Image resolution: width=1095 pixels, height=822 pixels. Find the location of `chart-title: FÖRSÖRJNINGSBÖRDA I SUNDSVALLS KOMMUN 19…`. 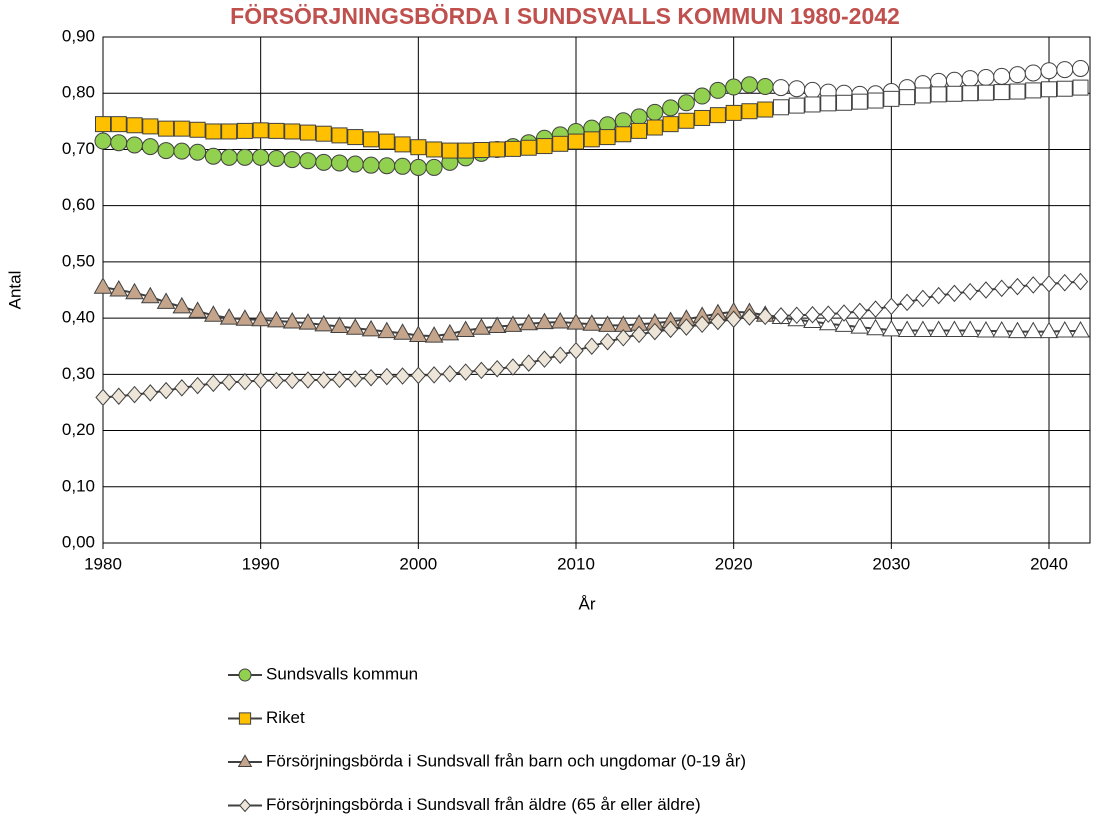

chart-title: FÖRSÖRJNINGSBÖRDA I SUNDSVALLS KOMMUN 19… is located at coordinates (565, 16).